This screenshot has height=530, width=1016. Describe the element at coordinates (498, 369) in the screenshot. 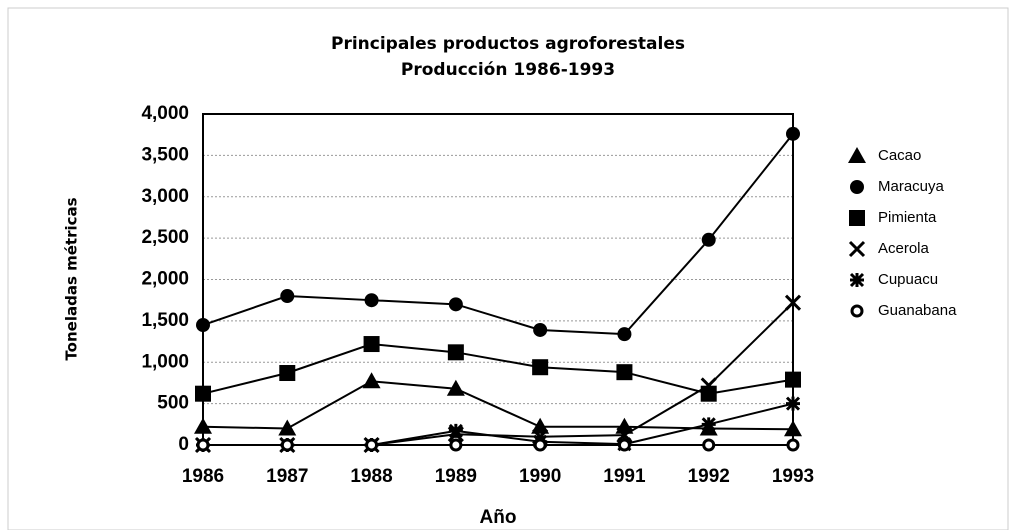

I see `series-line` at that location.